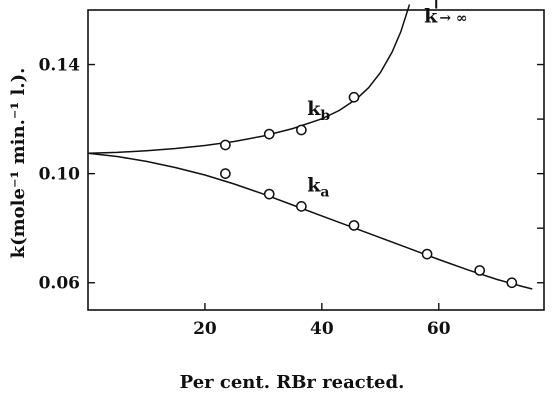 The image size is (556, 397). I want to click on y-tick-label: 0.10, so click(60, 175).